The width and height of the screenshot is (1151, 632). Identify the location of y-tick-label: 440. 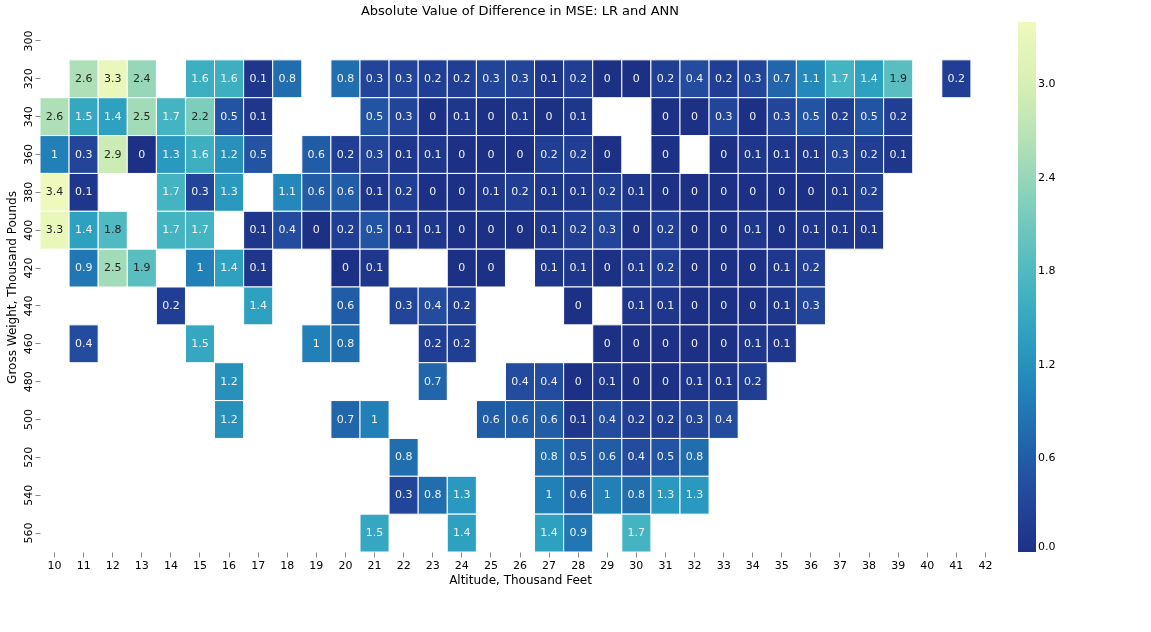
(28, 306).